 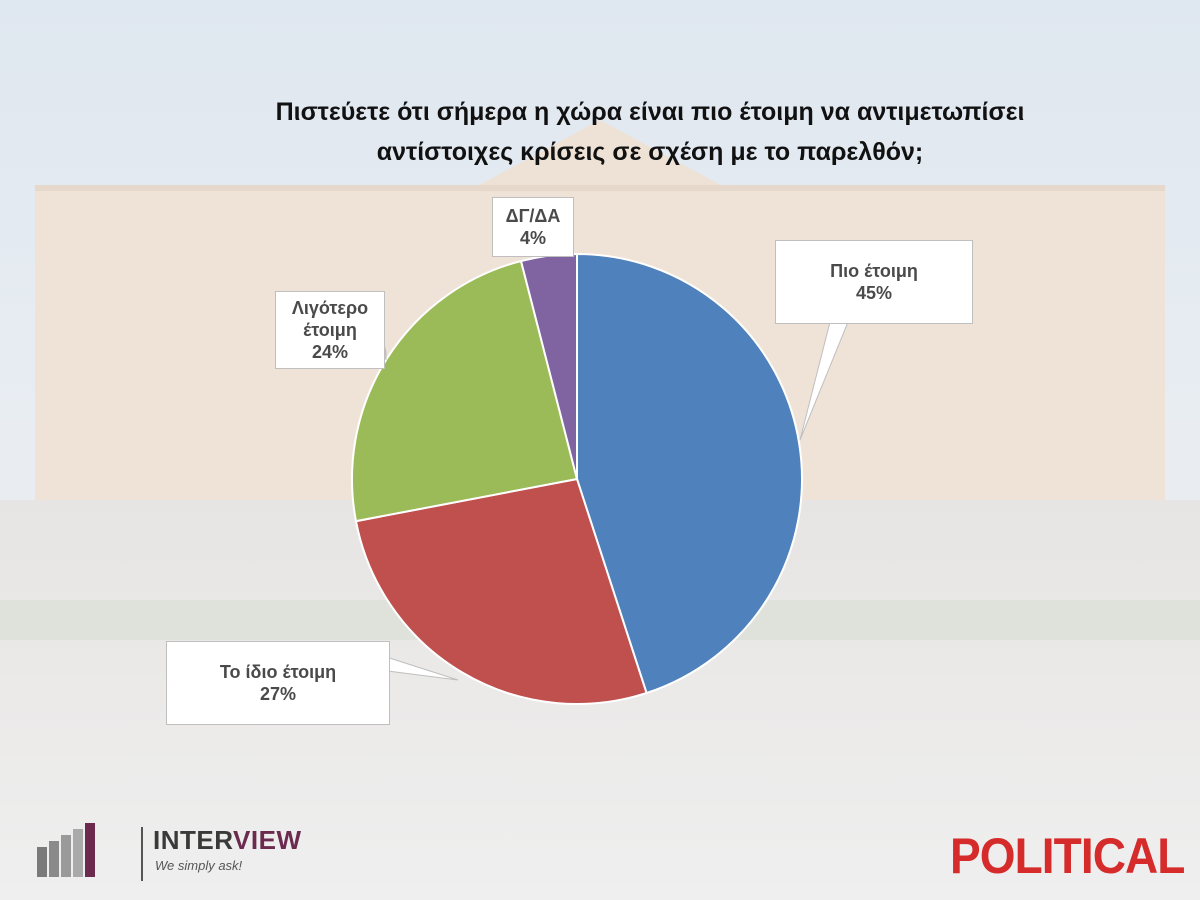 I want to click on slice-label-text: ΔΓ/ΔΑ, so click(x=533, y=216).